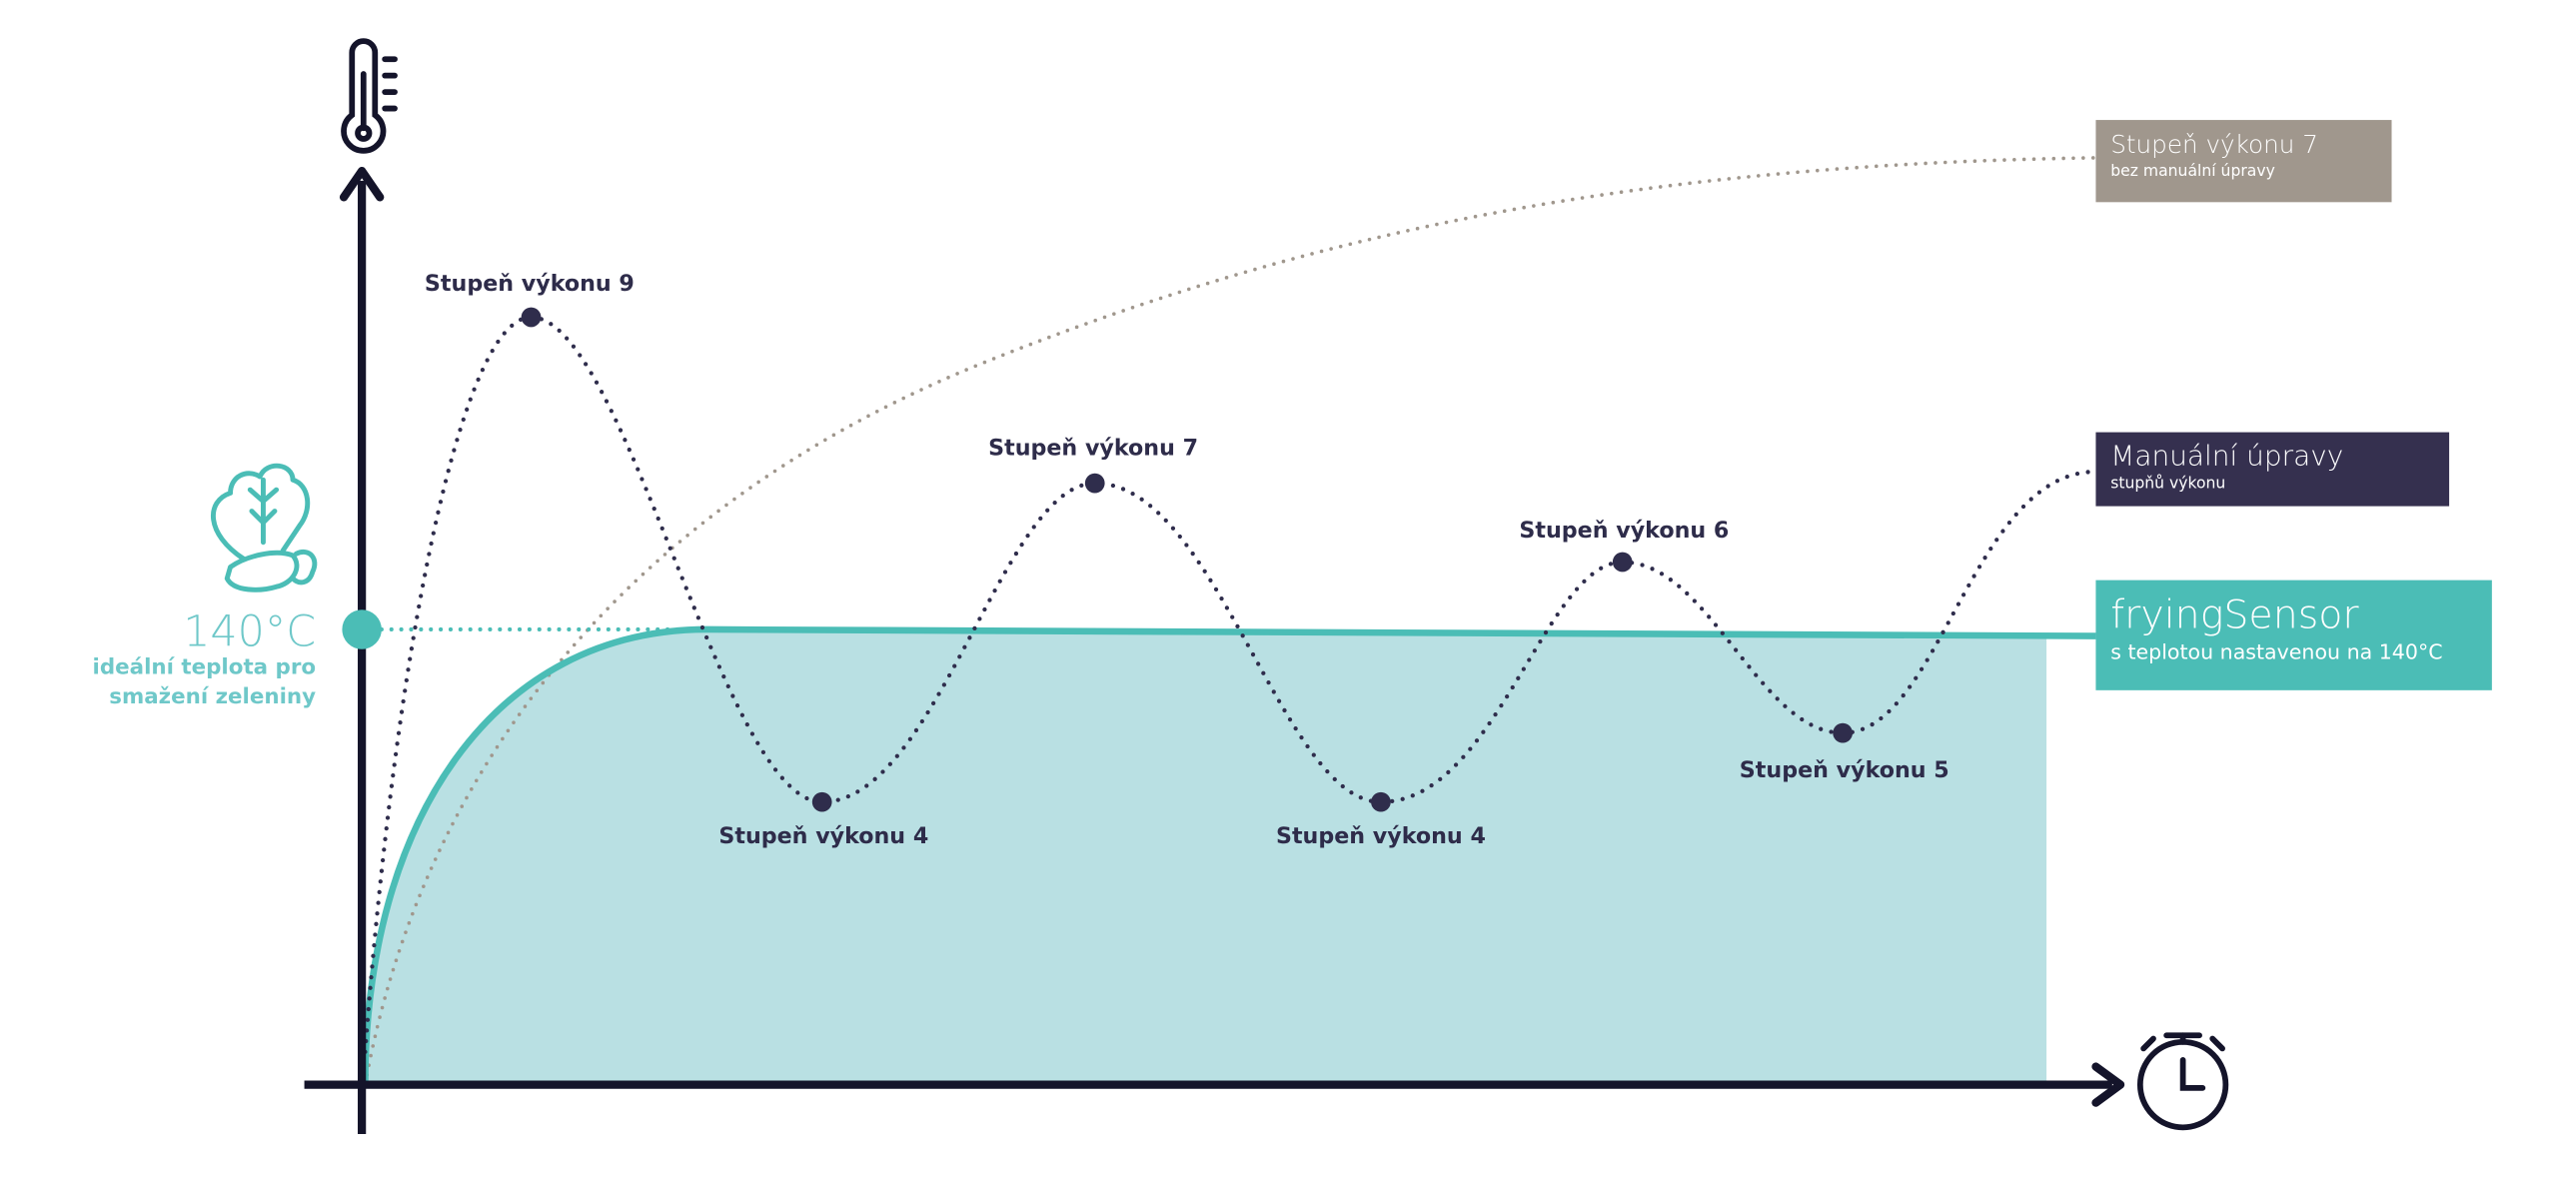  What do you see at coordinates (1624, 531) in the screenshot?
I see `point-label: Stupeň výkonu 6` at bounding box center [1624, 531].